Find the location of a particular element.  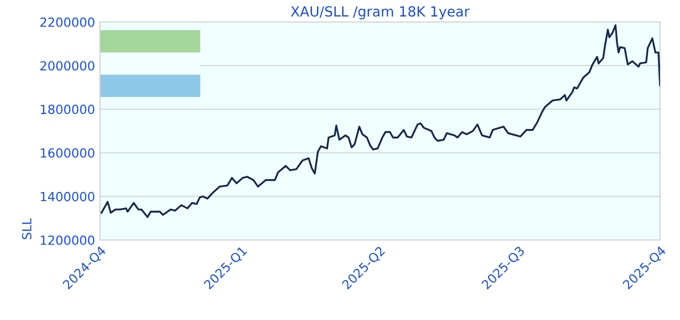

y-tick-label: 1600000 is located at coordinates (67, 153).